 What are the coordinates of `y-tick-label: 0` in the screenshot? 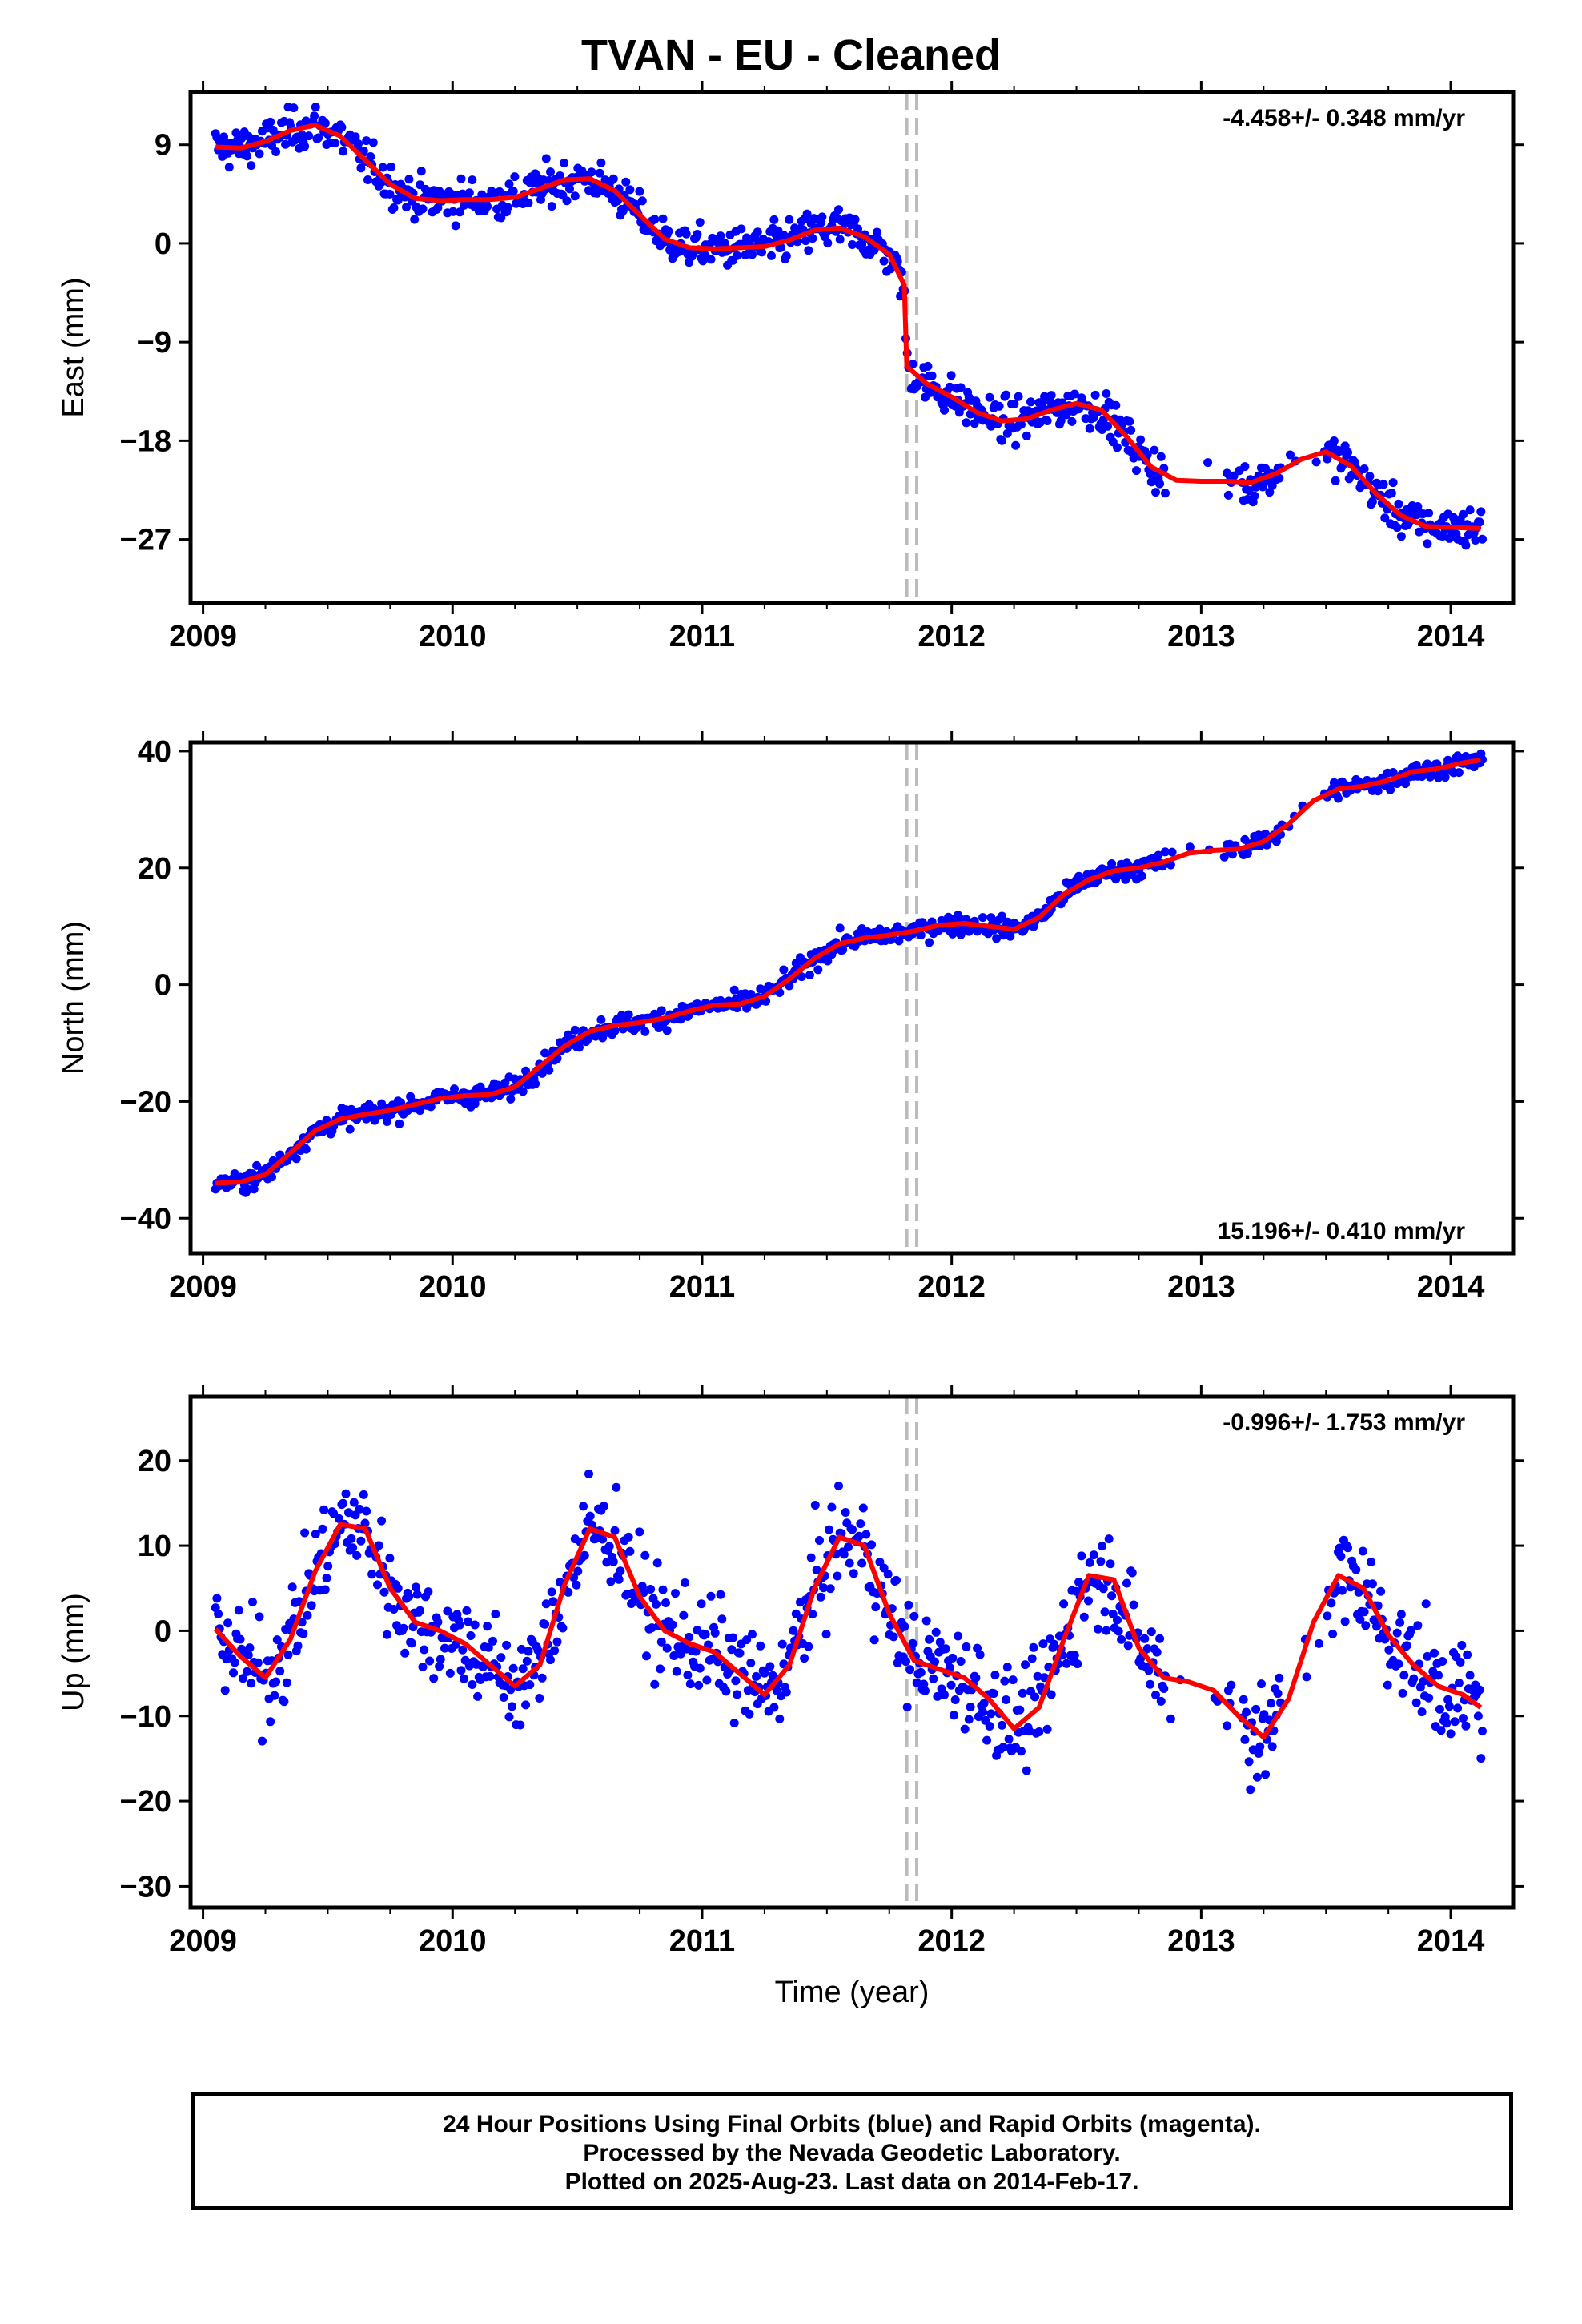 It's located at (163, 244).